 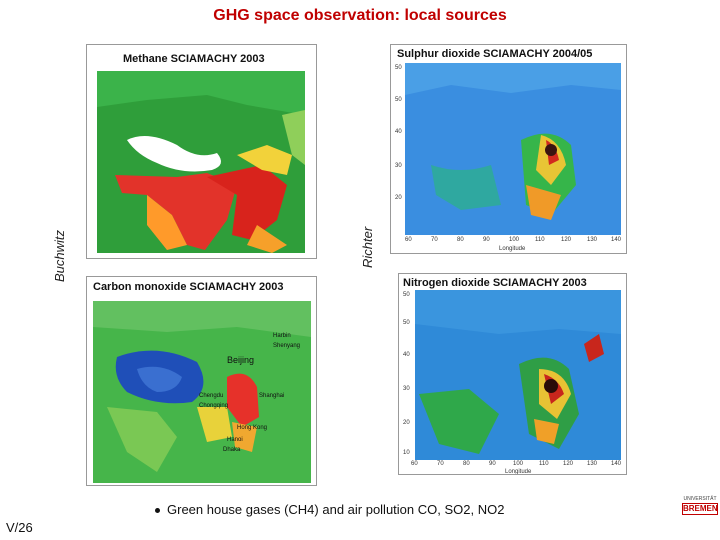 I want to click on logo-text: BREMEN, so click(x=700, y=509).